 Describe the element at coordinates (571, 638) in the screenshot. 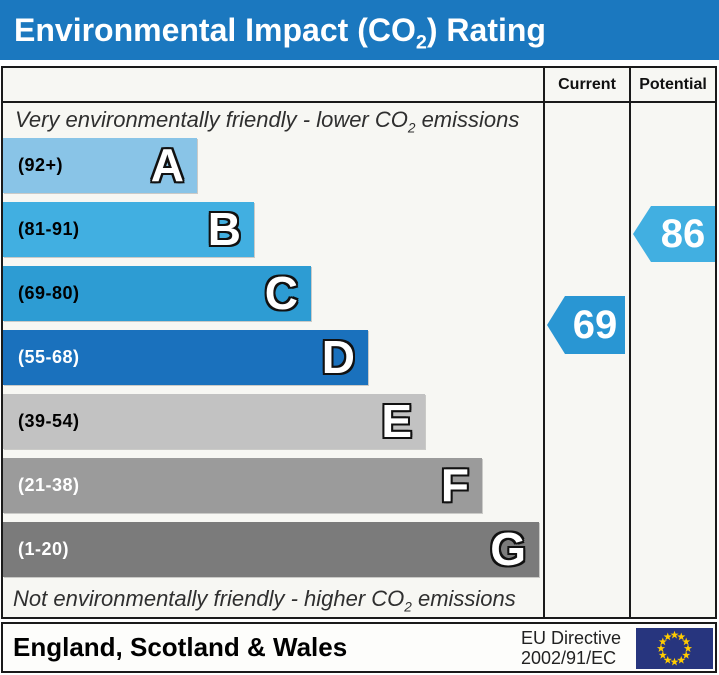

I see `eu-directive-line1: EU Directive` at that location.